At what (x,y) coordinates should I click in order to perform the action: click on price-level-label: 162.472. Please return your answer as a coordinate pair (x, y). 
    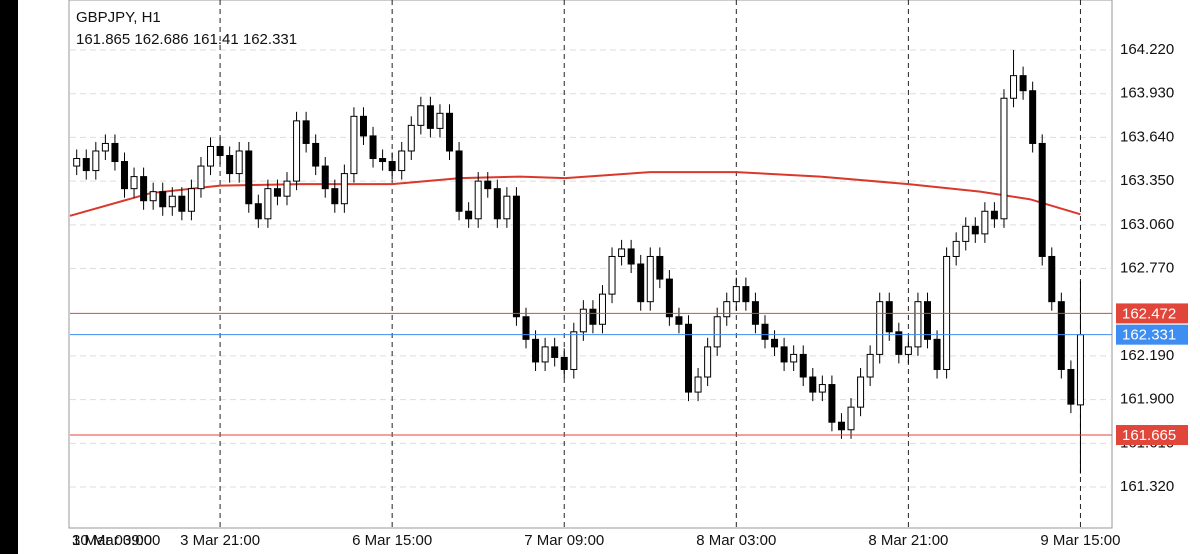
    Looking at the image, I should click on (1149, 313).